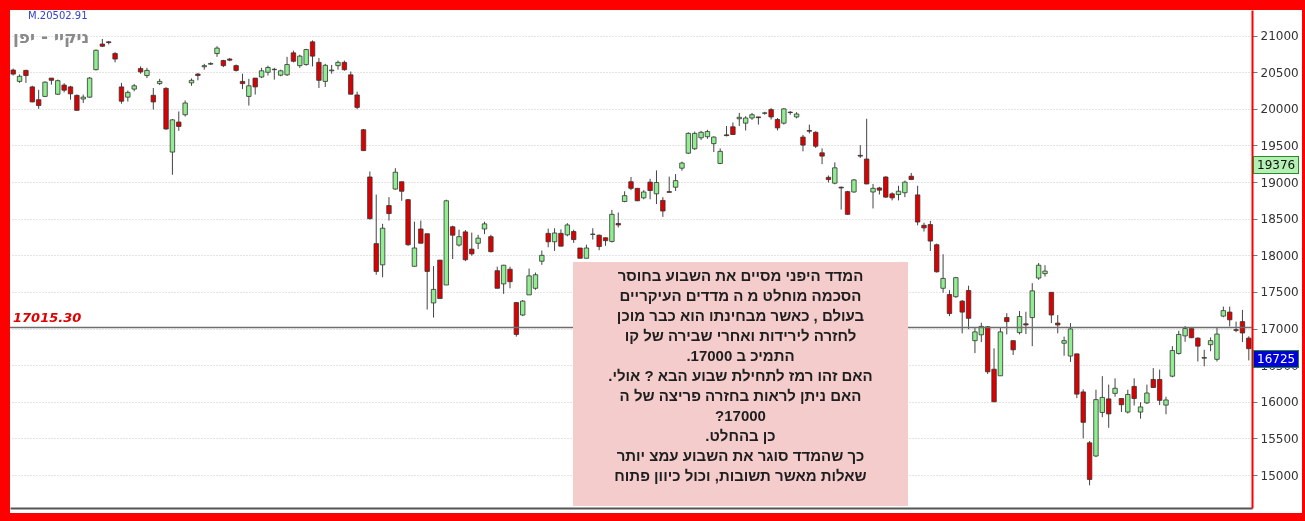  What do you see at coordinates (1279, 402) in the screenshot?
I see `y-tick-label: 16000` at bounding box center [1279, 402].